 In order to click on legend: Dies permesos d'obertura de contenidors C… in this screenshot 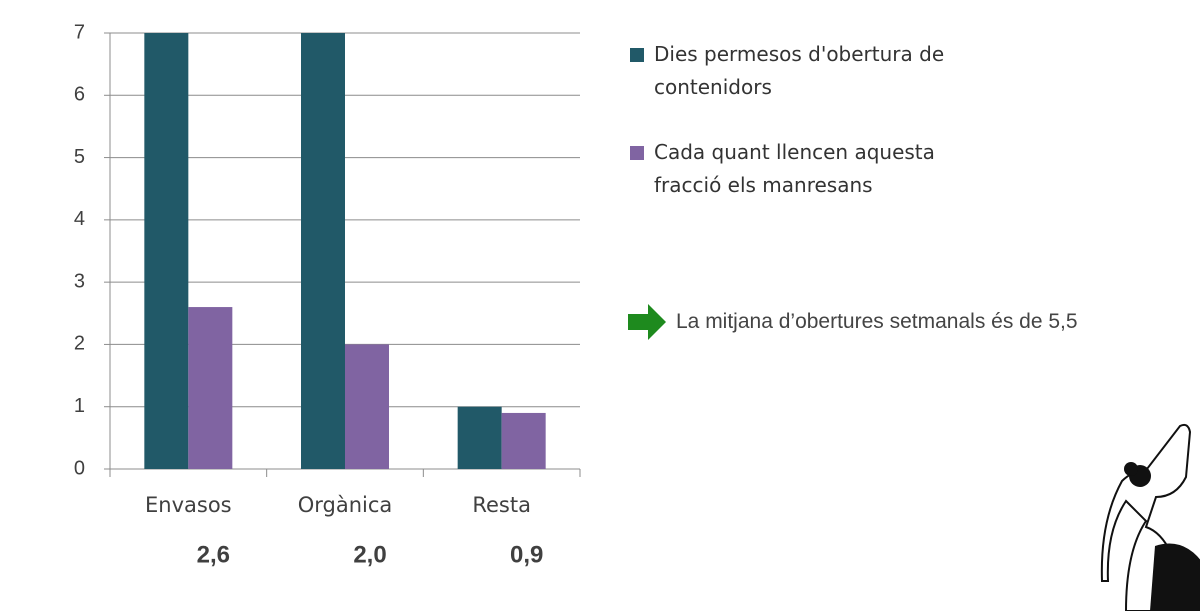, I will do `click(795, 136)`.